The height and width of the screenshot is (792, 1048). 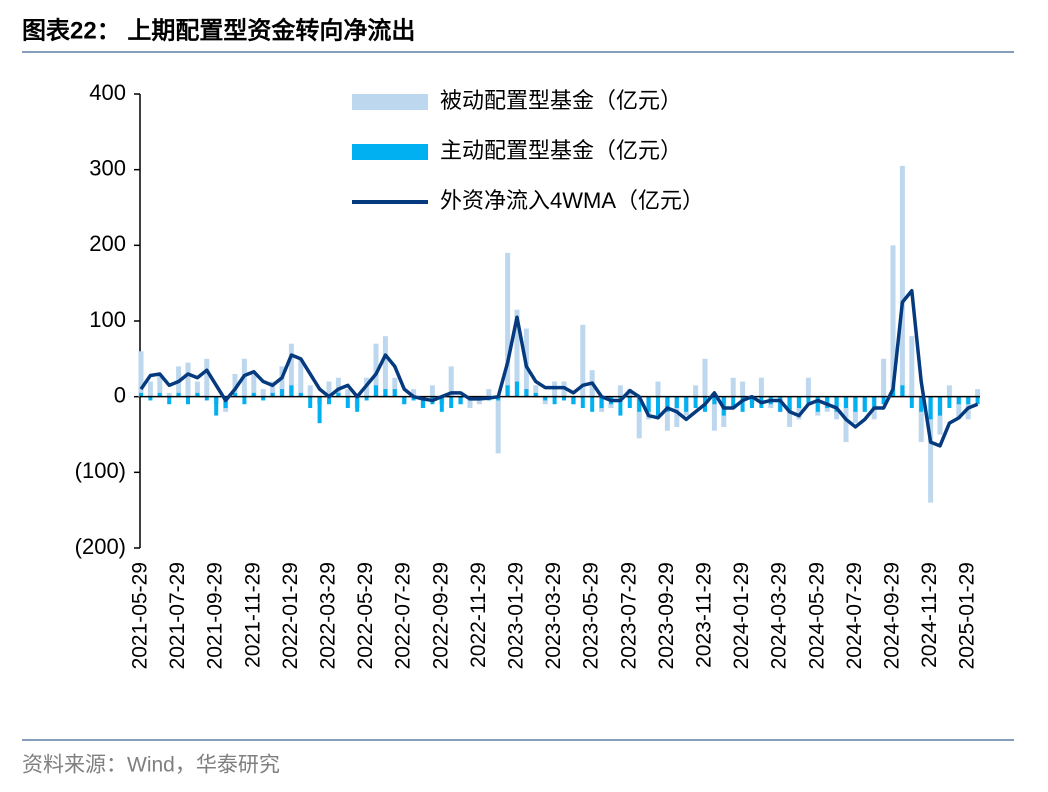 What do you see at coordinates (215, 615) in the screenshot?
I see `x-tick-label: 2021-09-29` at bounding box center [215, 615].